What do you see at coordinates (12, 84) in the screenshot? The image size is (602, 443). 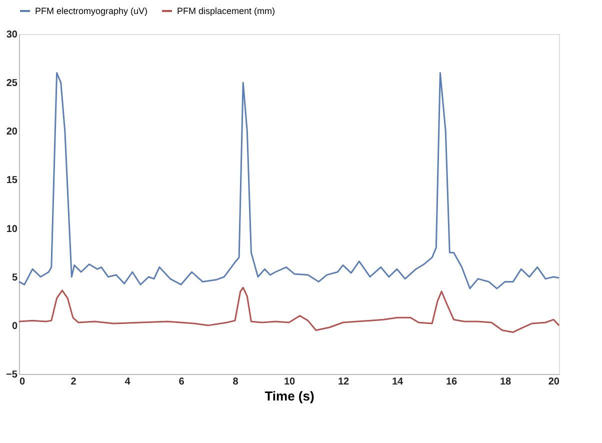 I see `y-tick-label: 25` at bounding box center [12, 84].